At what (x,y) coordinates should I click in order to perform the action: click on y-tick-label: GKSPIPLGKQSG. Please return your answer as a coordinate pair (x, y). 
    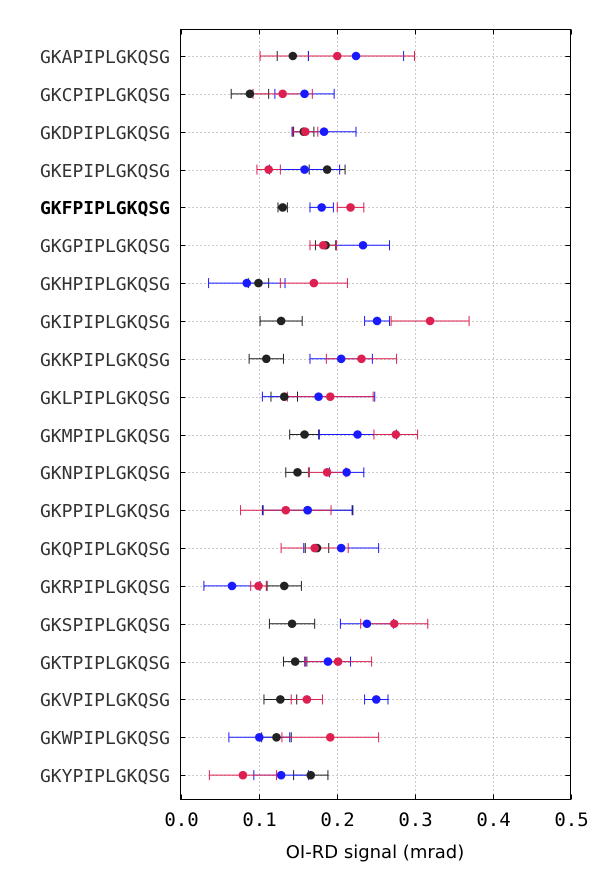
    Looking at the image, I should click on (105, 625).